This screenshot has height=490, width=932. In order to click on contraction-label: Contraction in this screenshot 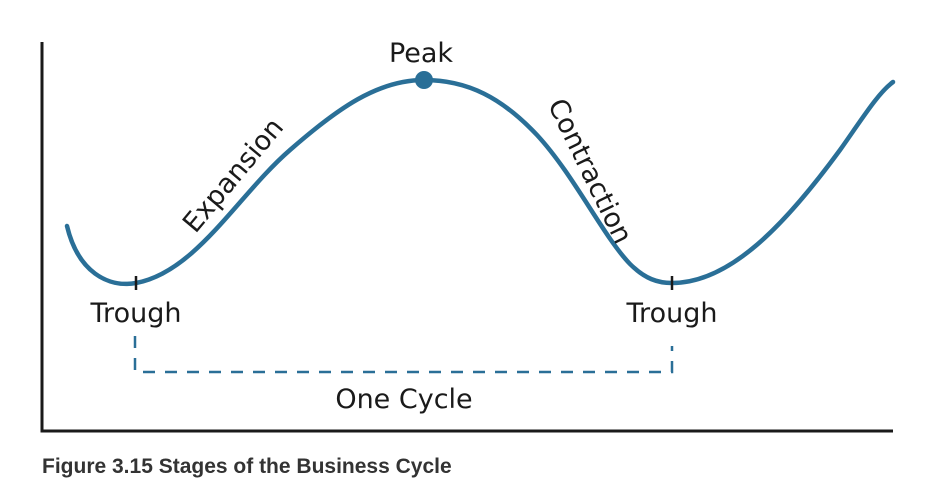, I will do `click(589, 171)`.